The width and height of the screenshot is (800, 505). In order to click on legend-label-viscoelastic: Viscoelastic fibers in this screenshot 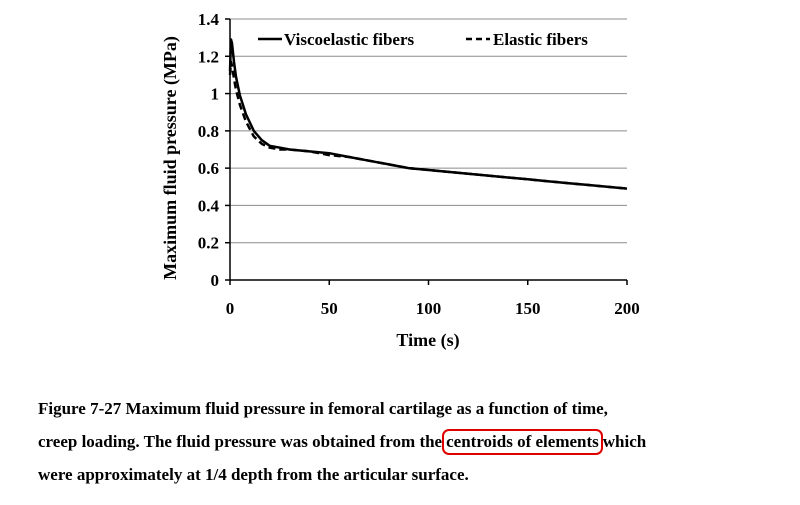, I will do `click(349, 39)`.